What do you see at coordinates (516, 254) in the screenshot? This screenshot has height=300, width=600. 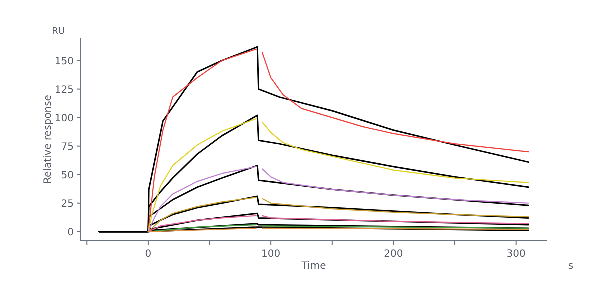 I see `x-tick-label: 300` at bounding box center [516, 254].